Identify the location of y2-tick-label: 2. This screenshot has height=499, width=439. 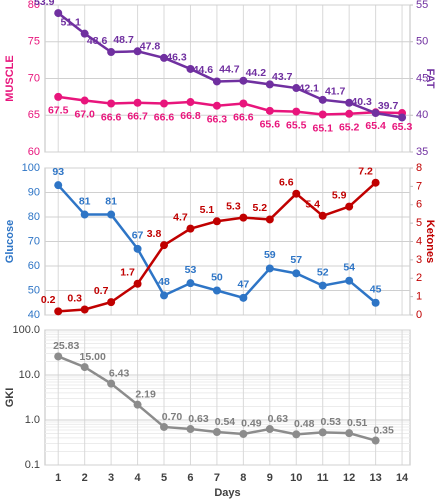
(419, 278).